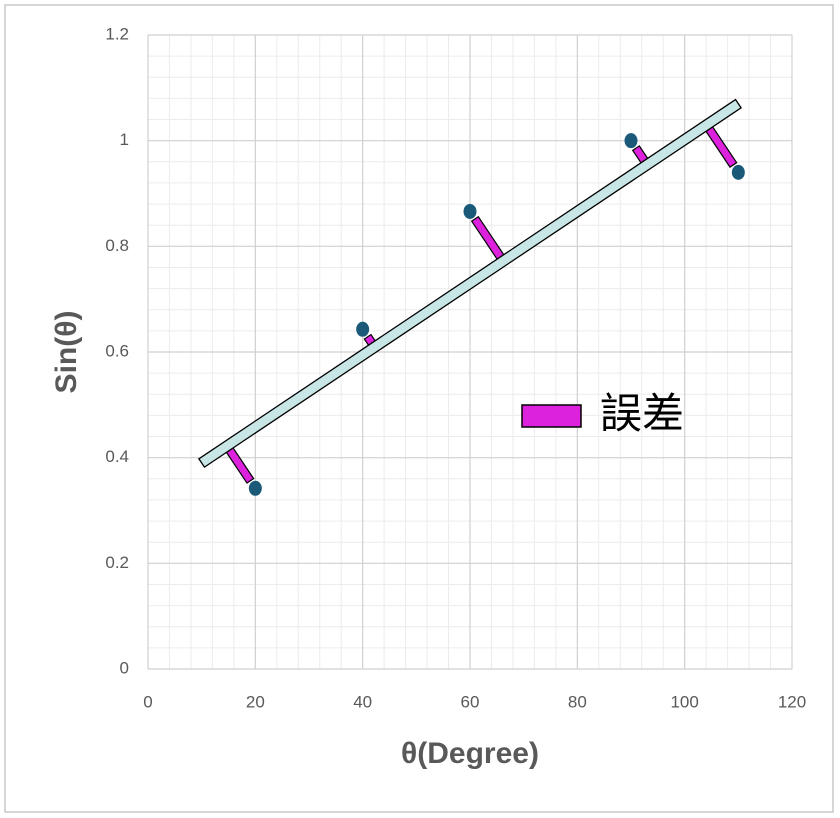 The width and height of the screenshot is (840, 818). I want to click on x-tick-label: 120, so click(792, 701).